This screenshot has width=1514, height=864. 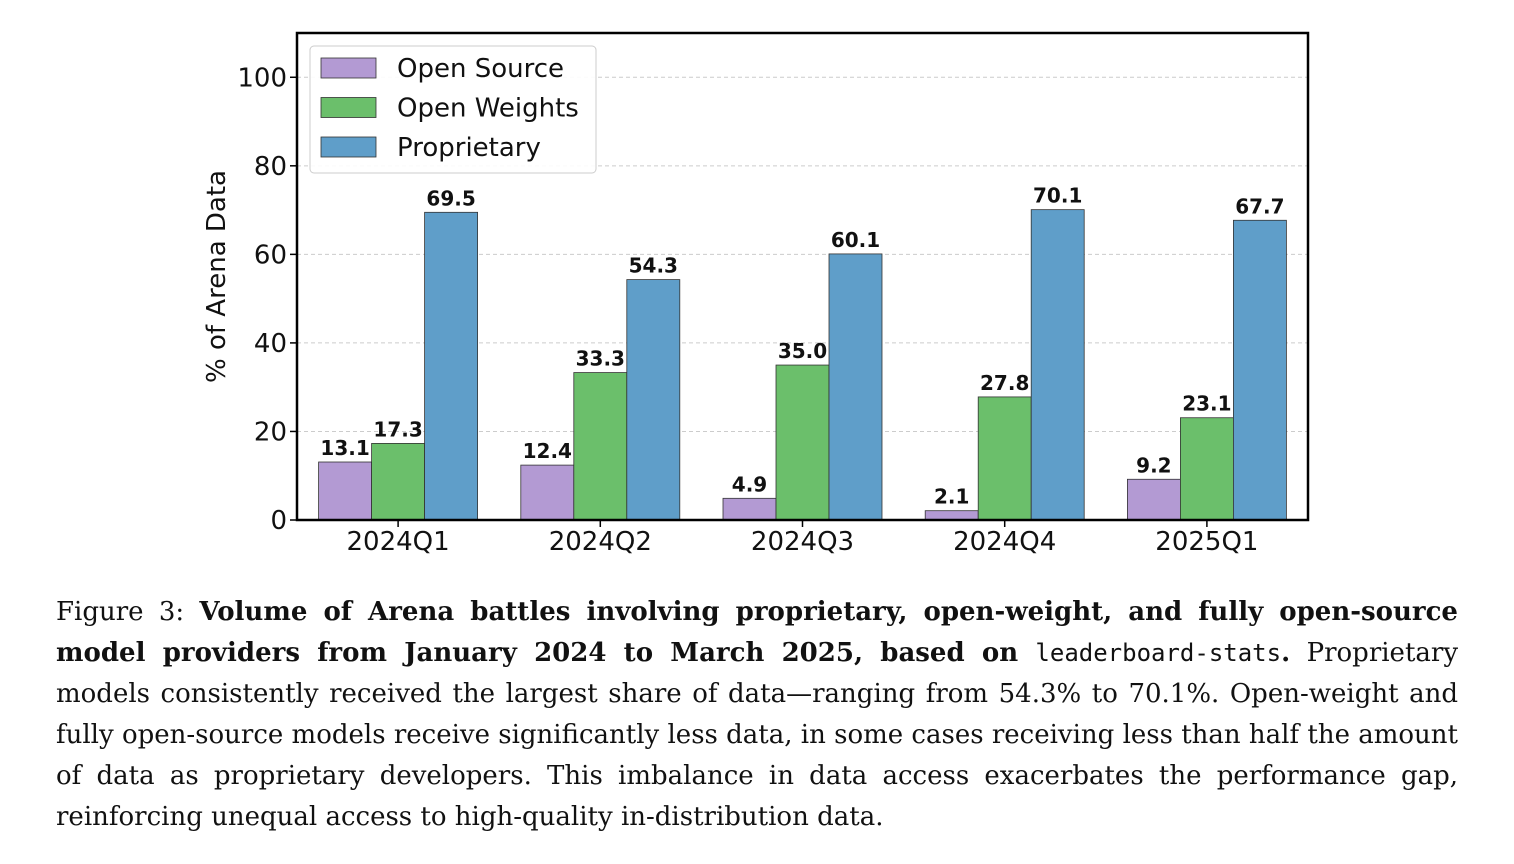 What do you see at coordinates (398, 542) in the screenshot?
I see `x-tick-label: 2024Q1` at bounding box center [398, 542].